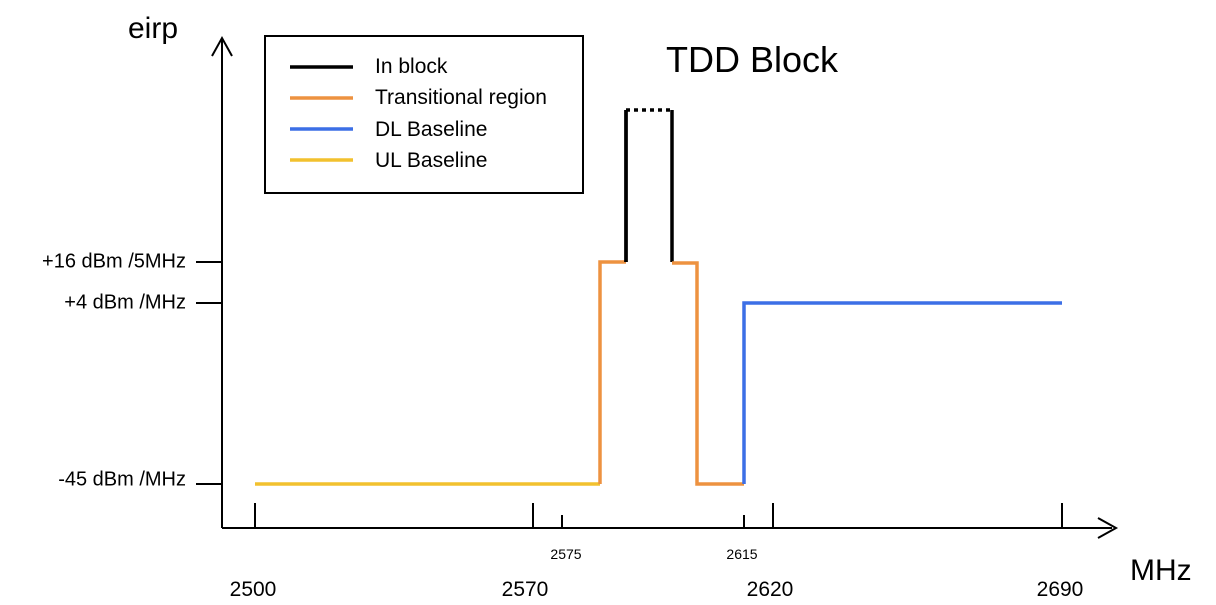 Image resolution: width=1216 pixels, height=605 pixels. I want to click on legend-label-dl-baseline: DL Baseline, so click(431, 129).